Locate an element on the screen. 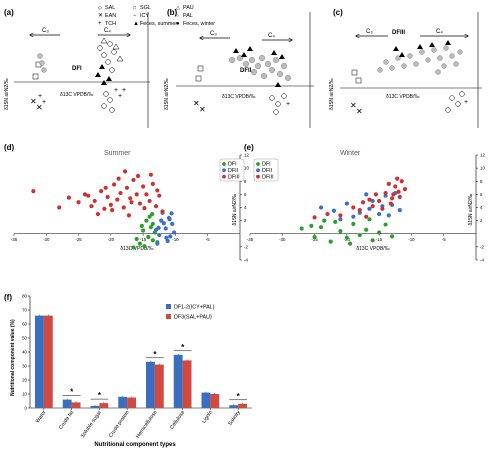  y-tick-label: 40 is located at coordinates (24, 352).